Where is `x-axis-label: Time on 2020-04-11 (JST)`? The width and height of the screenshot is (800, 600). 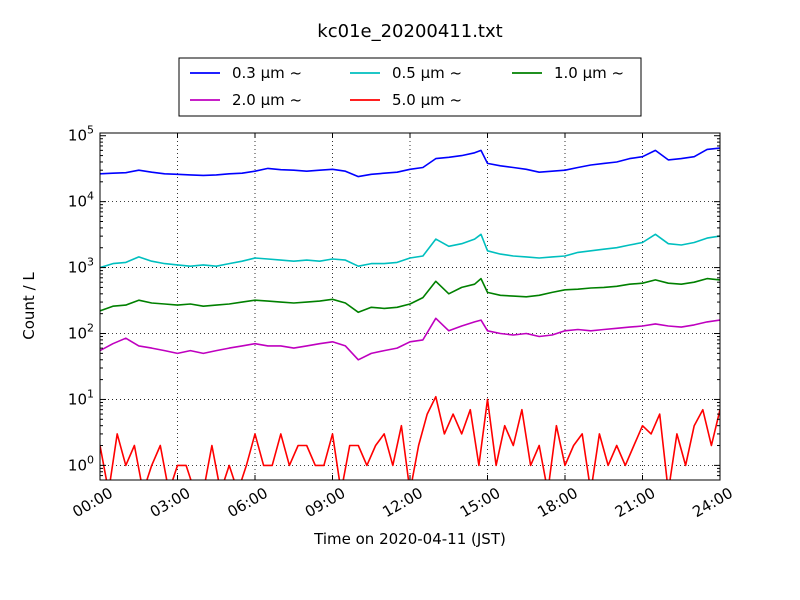
x-axis-label: Time on 2020-04-11 (JST) is located at coordinates (409, 539).